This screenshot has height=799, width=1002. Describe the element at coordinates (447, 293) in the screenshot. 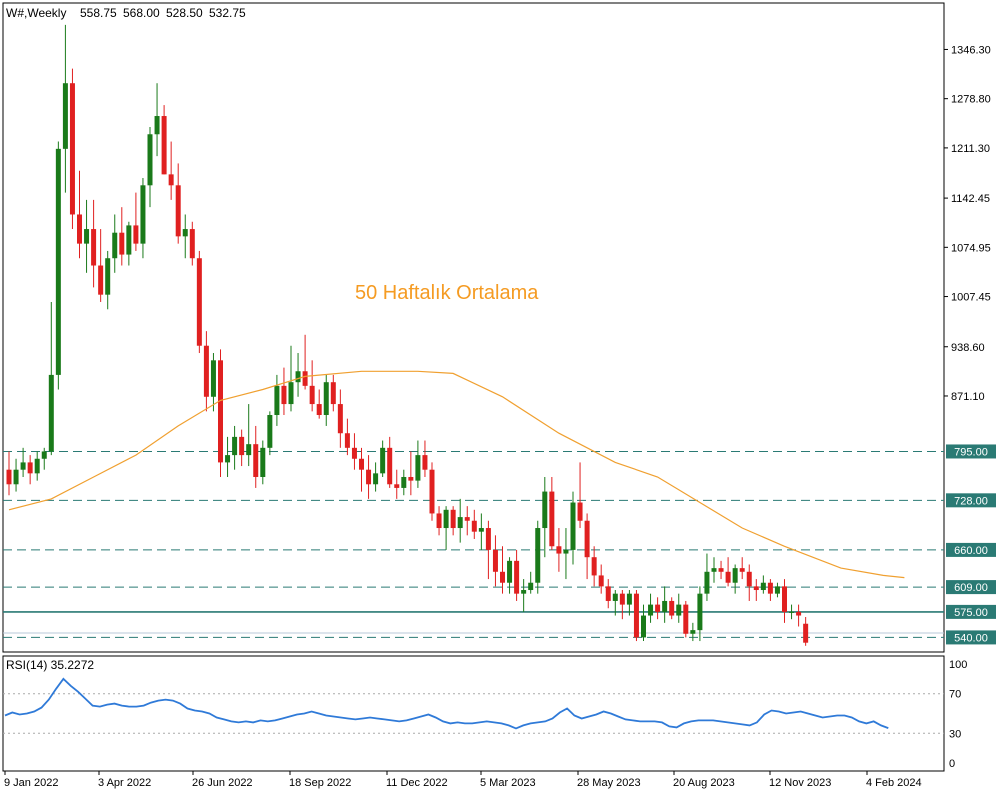

I see `ma-annotation: 50 Haftalık Ortalama` at that location.